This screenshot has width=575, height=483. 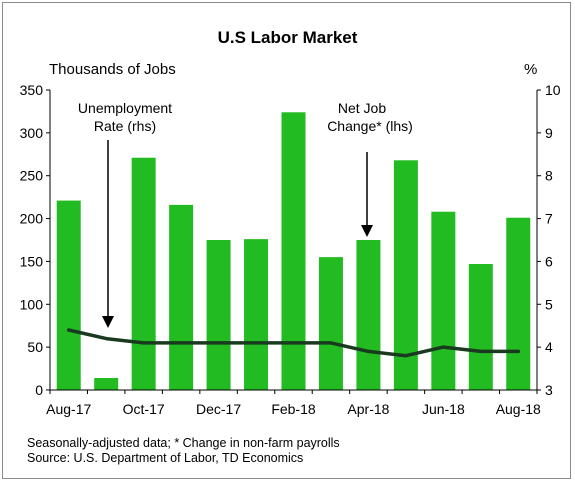 What do you see at coordinates (293, 409) in the screenshot?
I see `x-tick-label-Feb-18: Feb-18` at bounding box center [293, 409].